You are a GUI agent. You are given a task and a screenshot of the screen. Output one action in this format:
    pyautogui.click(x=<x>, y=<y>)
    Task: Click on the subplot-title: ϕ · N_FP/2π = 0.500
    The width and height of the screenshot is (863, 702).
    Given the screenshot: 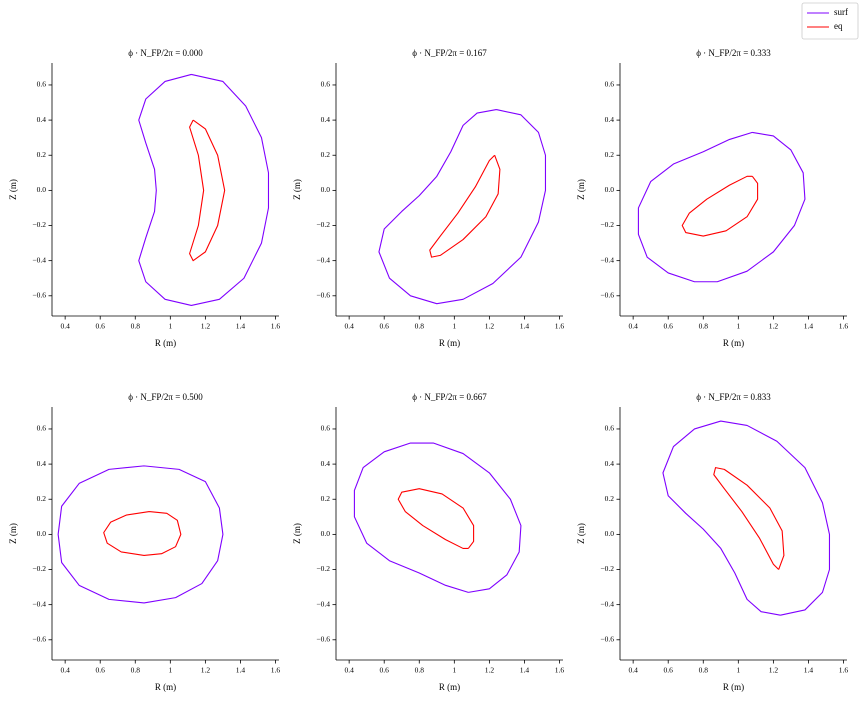 What is the action you would take?
    pyautogui.click(x=165, y=397)
    